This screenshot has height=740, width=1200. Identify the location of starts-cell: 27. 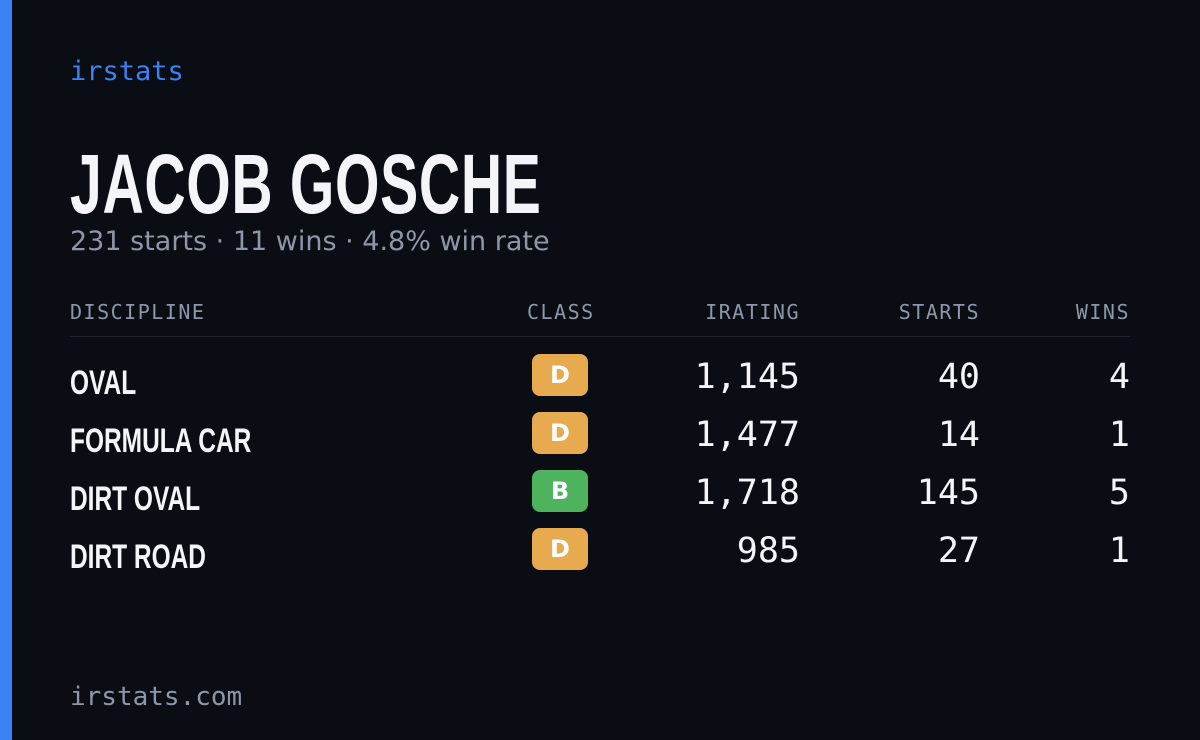
(958, 551).